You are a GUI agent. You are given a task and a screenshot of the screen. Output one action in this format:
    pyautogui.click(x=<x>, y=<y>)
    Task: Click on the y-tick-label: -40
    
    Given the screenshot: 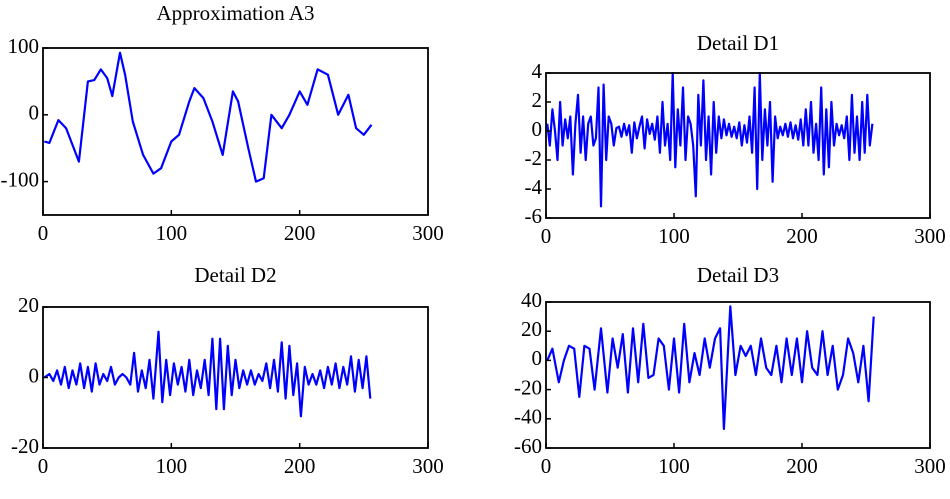 What is the action you would take?
    pyautogui.click(x=528, y=417)
    